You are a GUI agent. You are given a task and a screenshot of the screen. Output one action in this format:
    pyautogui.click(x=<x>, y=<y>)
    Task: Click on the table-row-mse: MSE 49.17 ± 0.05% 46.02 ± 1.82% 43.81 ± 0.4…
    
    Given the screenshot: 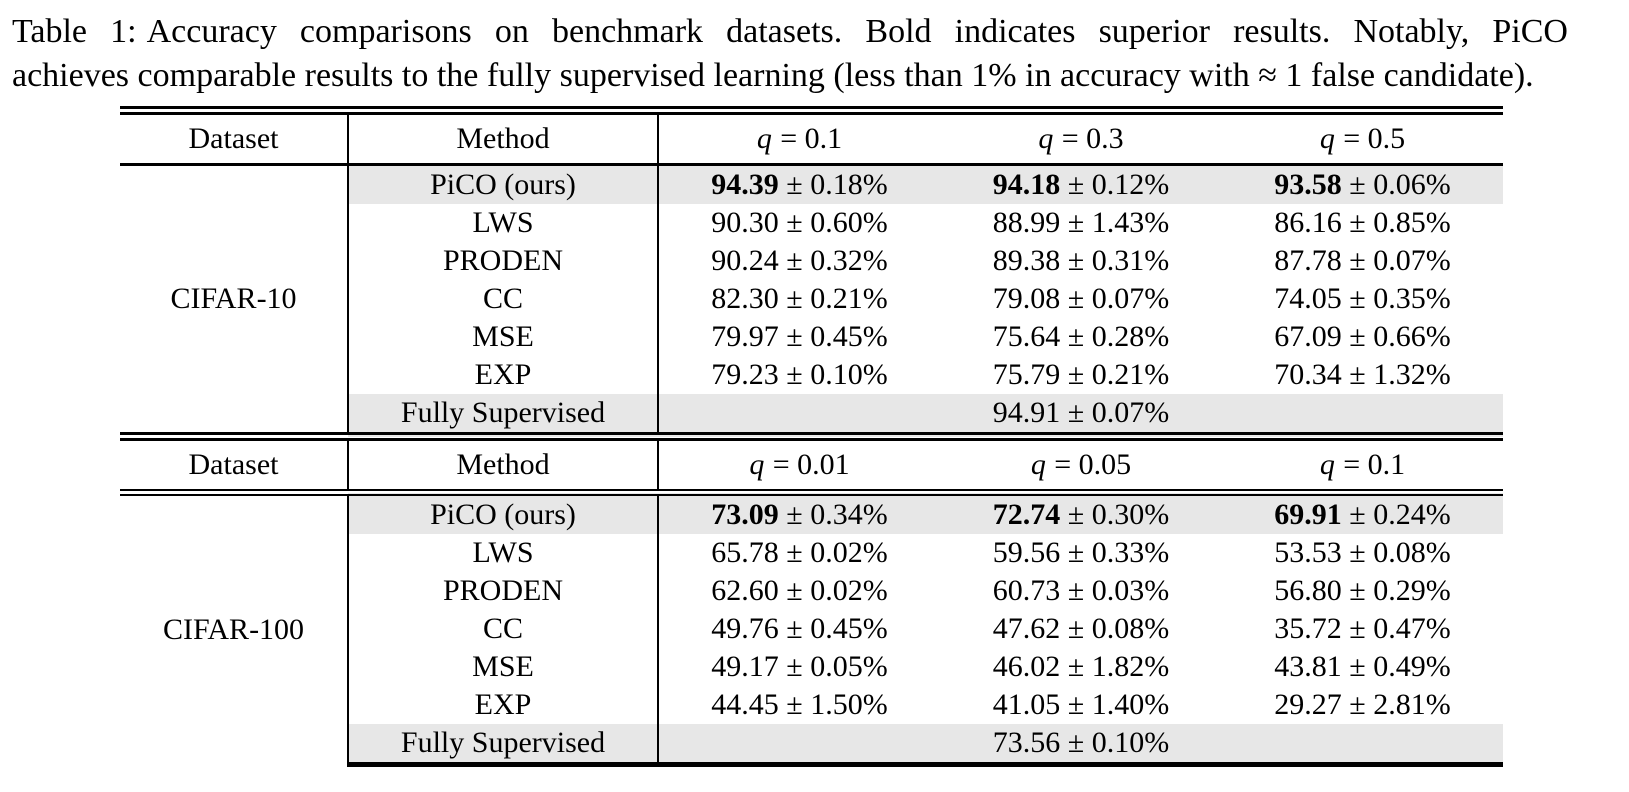 What is the action you would take?
    pyautogui.click(x=811, y=667)
    